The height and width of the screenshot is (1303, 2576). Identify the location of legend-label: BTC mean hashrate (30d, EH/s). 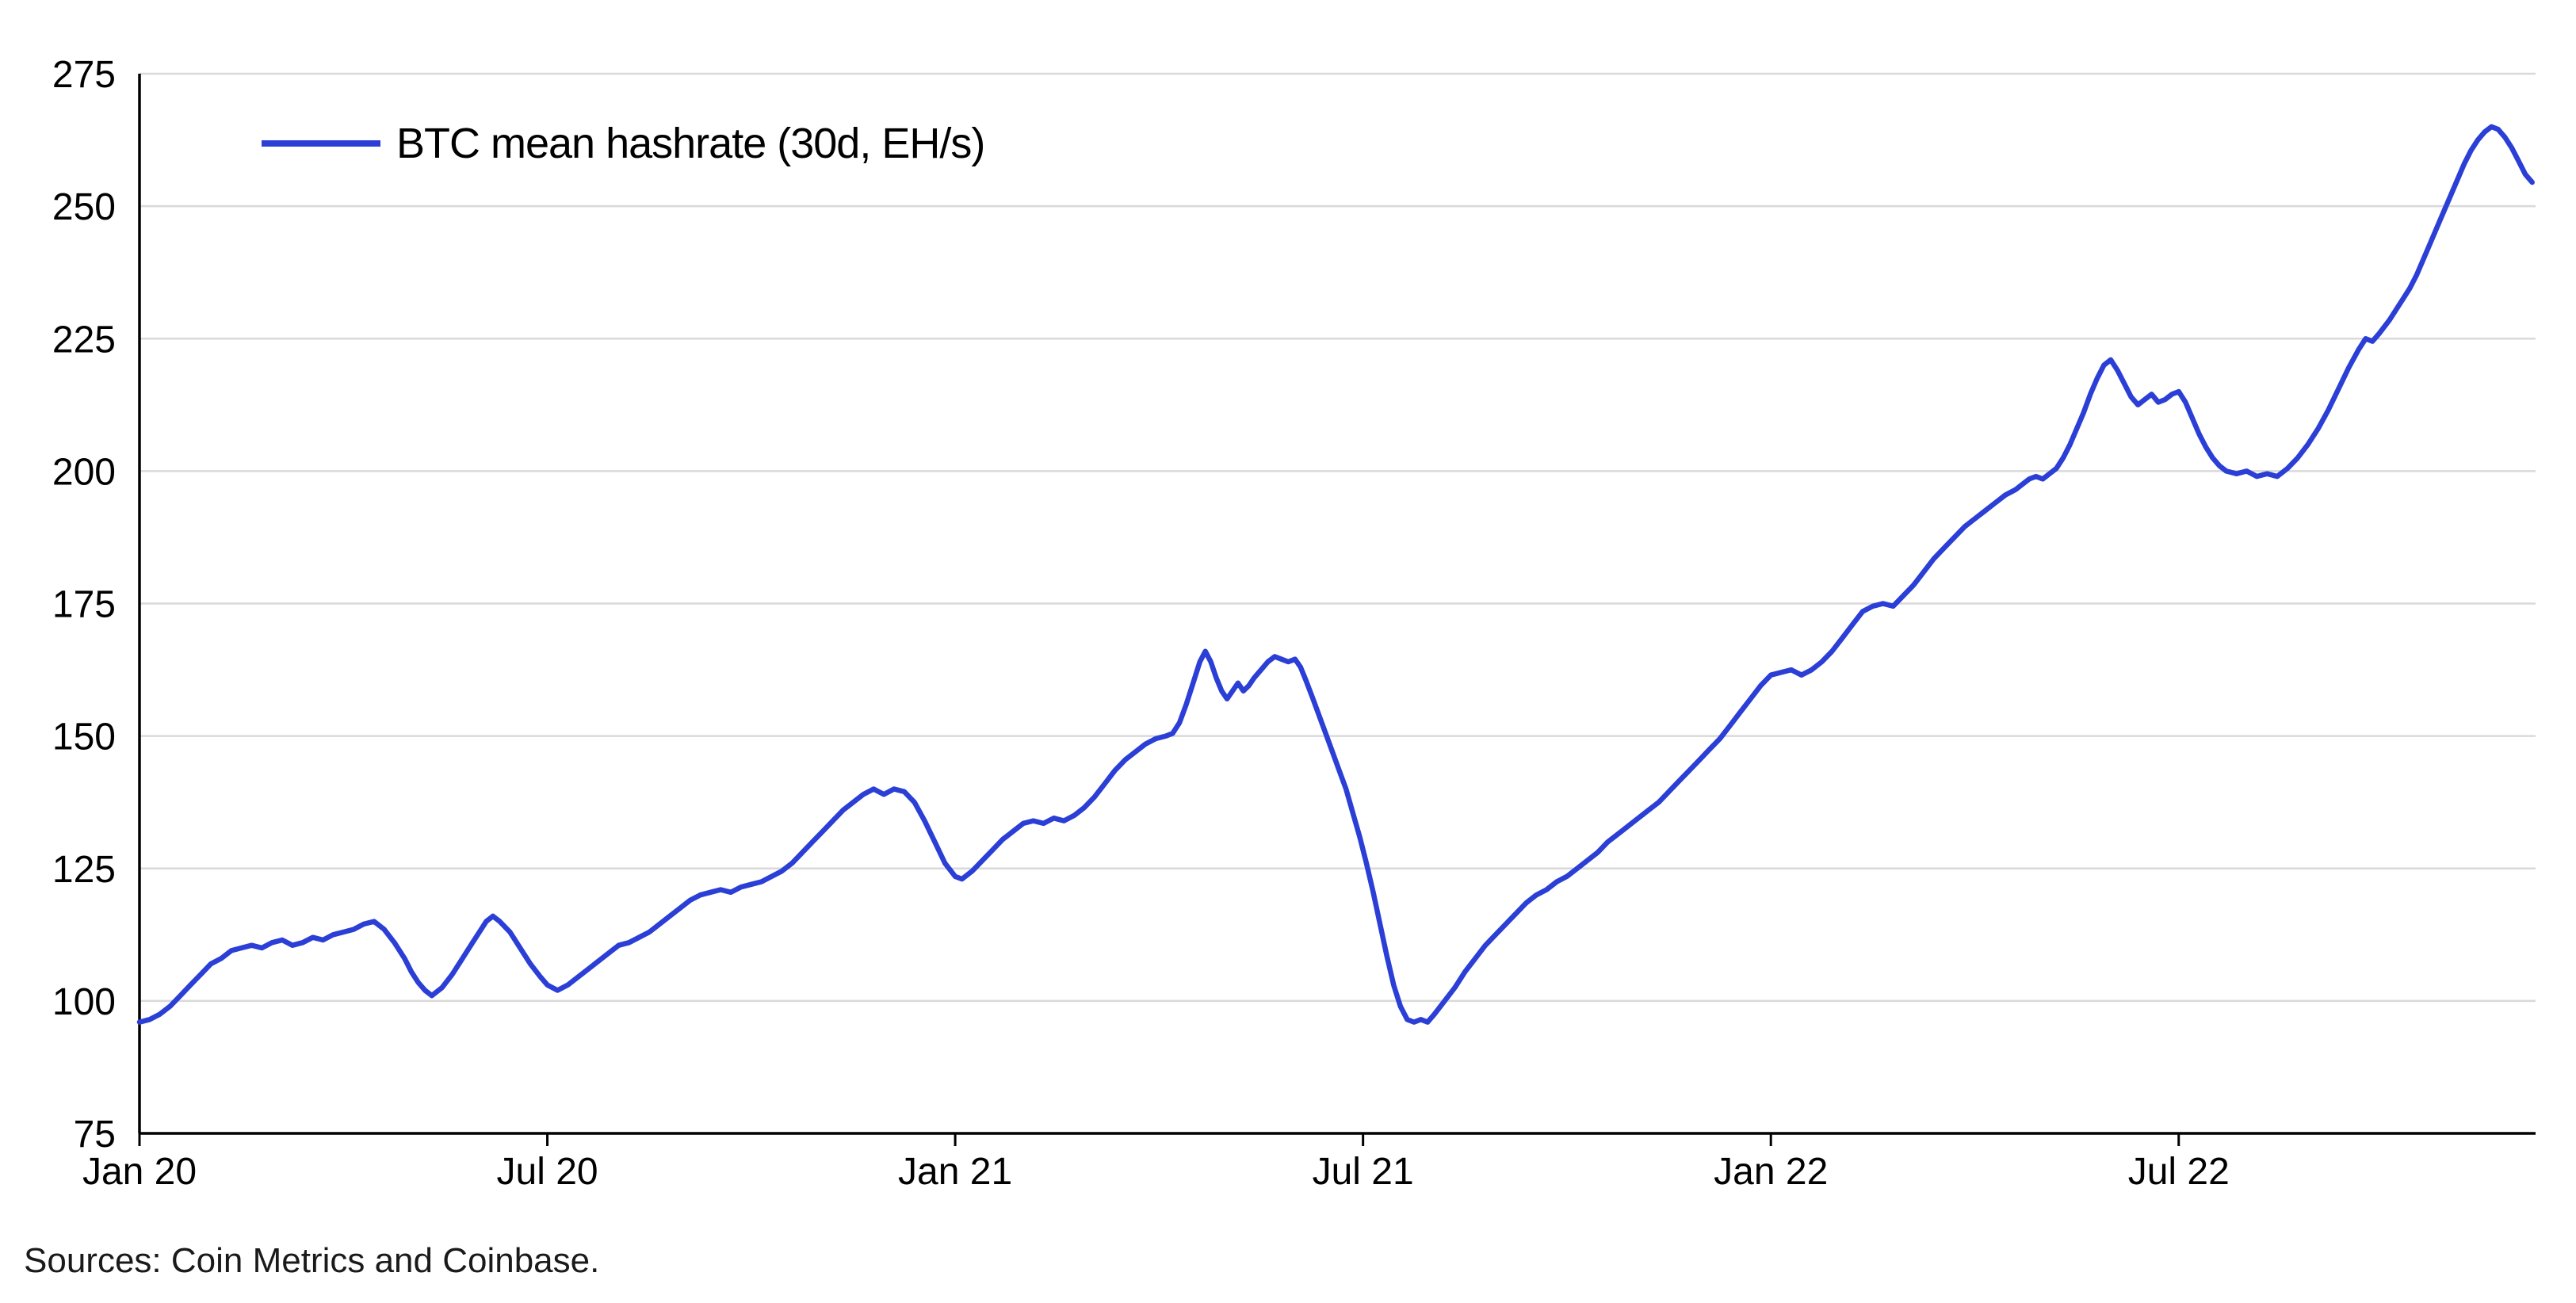
(690, 143).